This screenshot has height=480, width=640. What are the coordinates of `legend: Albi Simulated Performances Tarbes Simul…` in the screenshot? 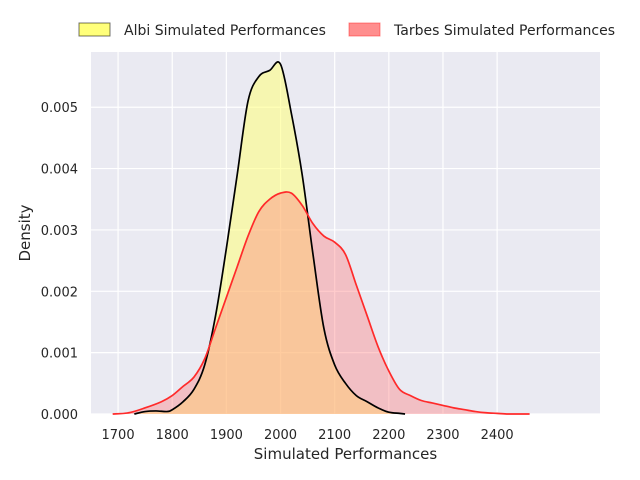 It's located at (346, 30).